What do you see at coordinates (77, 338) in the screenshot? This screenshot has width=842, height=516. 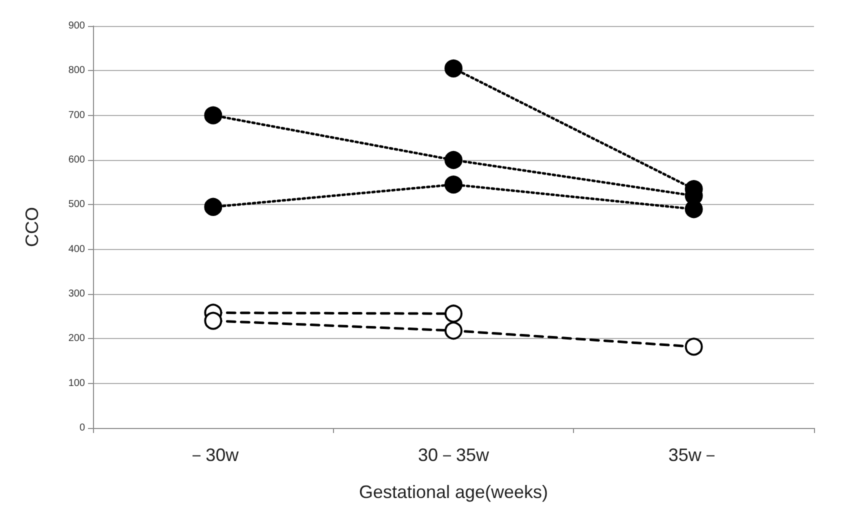 I see `y-tick-label: 200` at bounding box center [77, 338].